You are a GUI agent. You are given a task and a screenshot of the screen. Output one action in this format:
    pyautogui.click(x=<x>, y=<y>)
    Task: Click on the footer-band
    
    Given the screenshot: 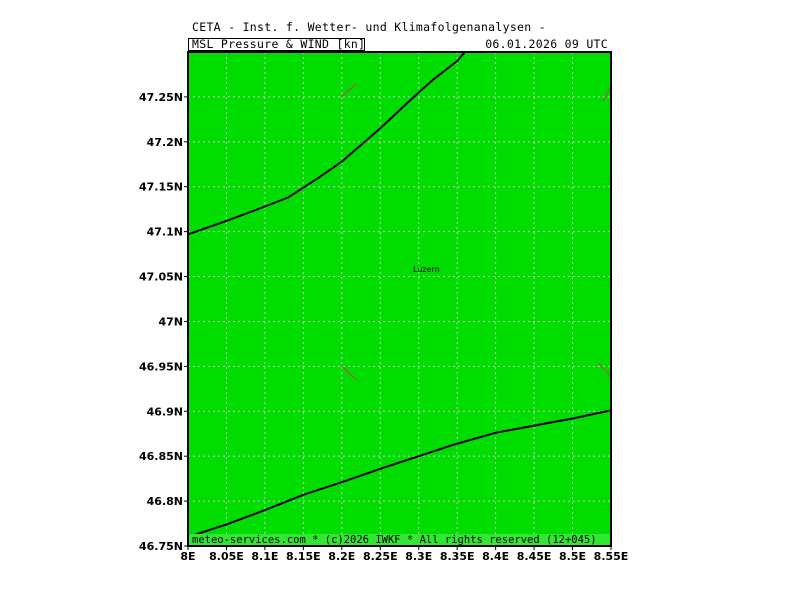 What is the action you would take?
    pyautogui.click(x=399, y=540)
    